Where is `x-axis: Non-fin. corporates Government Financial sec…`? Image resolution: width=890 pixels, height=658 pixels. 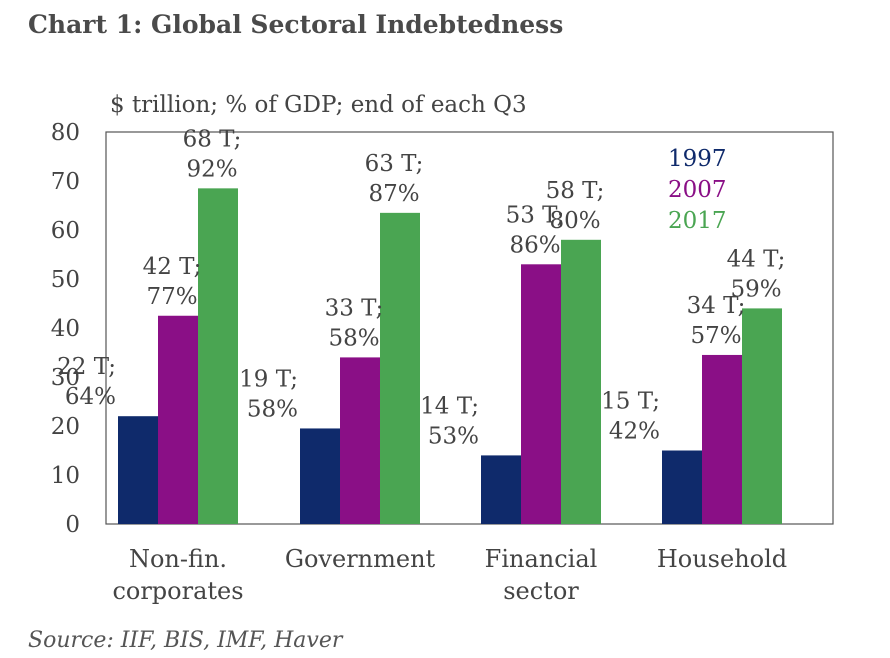 x-axis: Non-fin. corporates Government Financial sec… is located at coordinates (449, 575).